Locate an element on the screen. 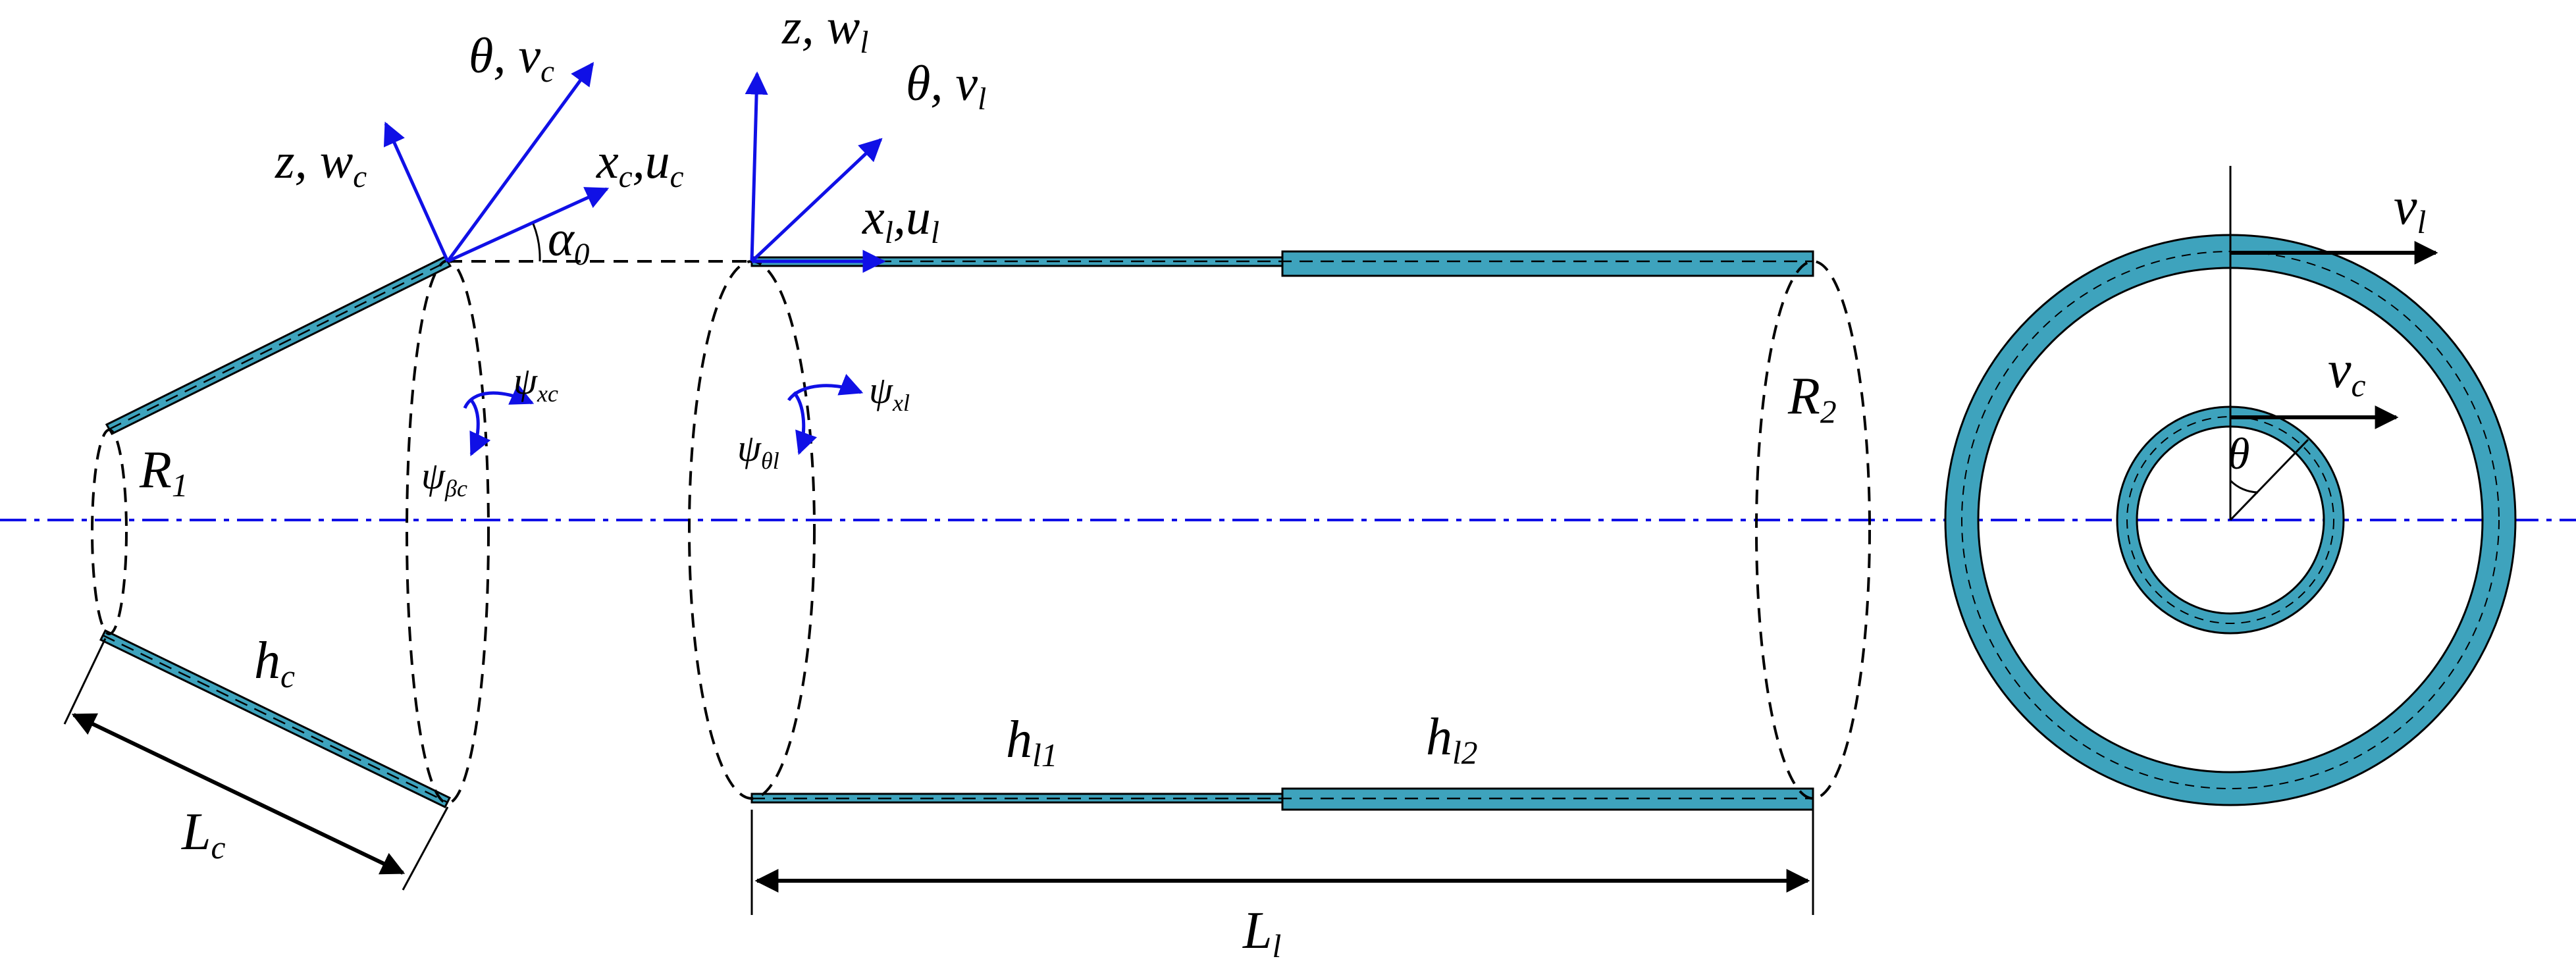 This screenshot has height=965, width=2576. psi-bc-label: ψβc is located at coordinates (444, 478).